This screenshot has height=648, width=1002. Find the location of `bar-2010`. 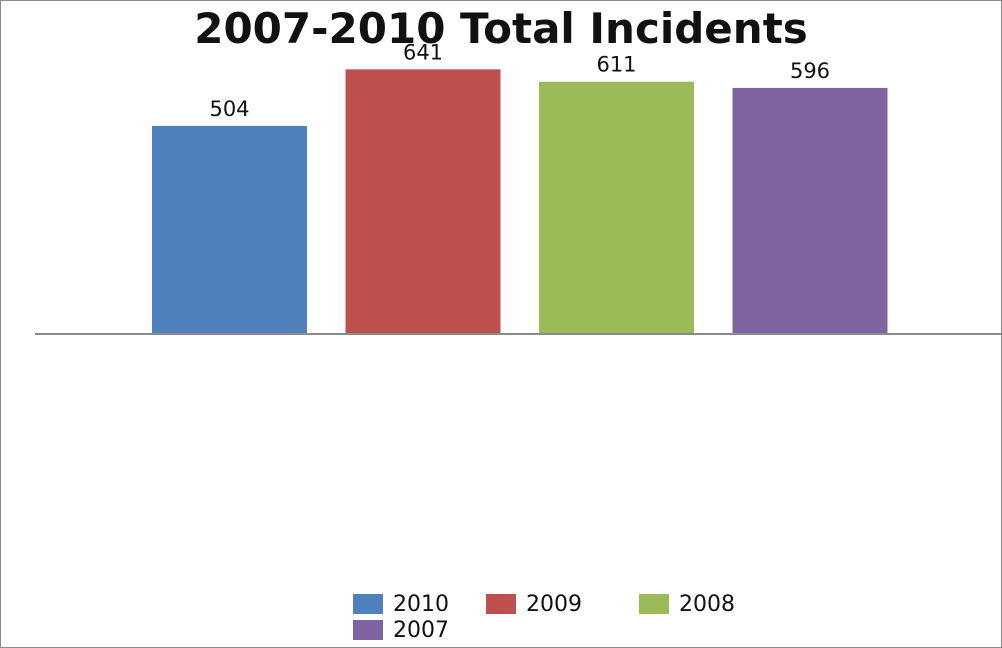

bar-2010 is located at coordinates (229, 229).